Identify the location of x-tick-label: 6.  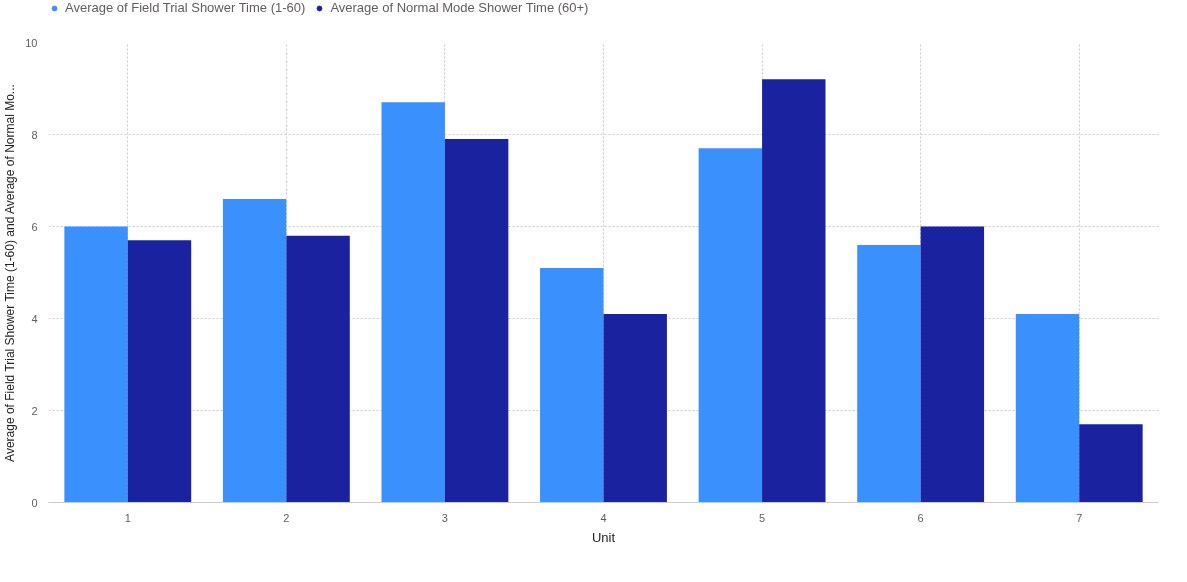
(920, 517).